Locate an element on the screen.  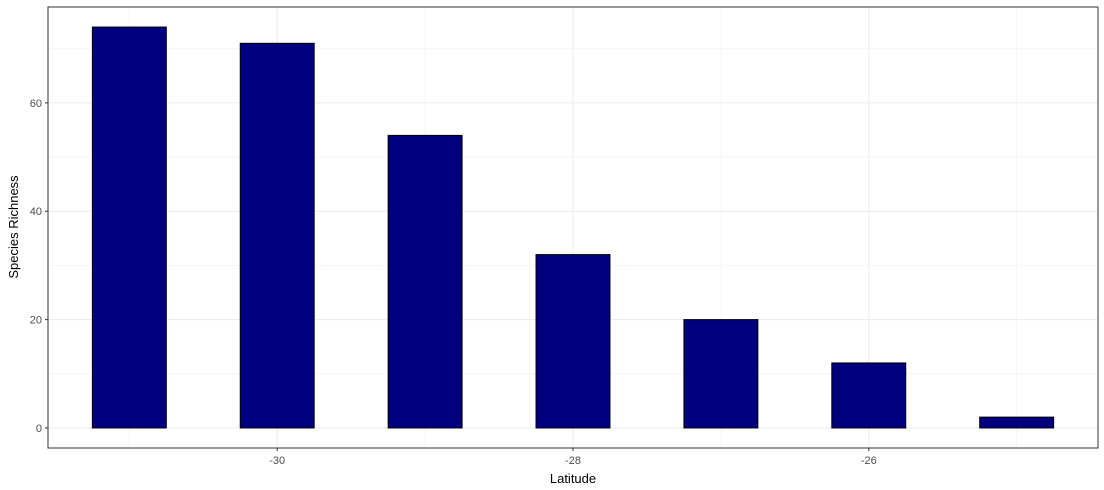
x-tick-label: -26 is located at coordinates (869, 461).